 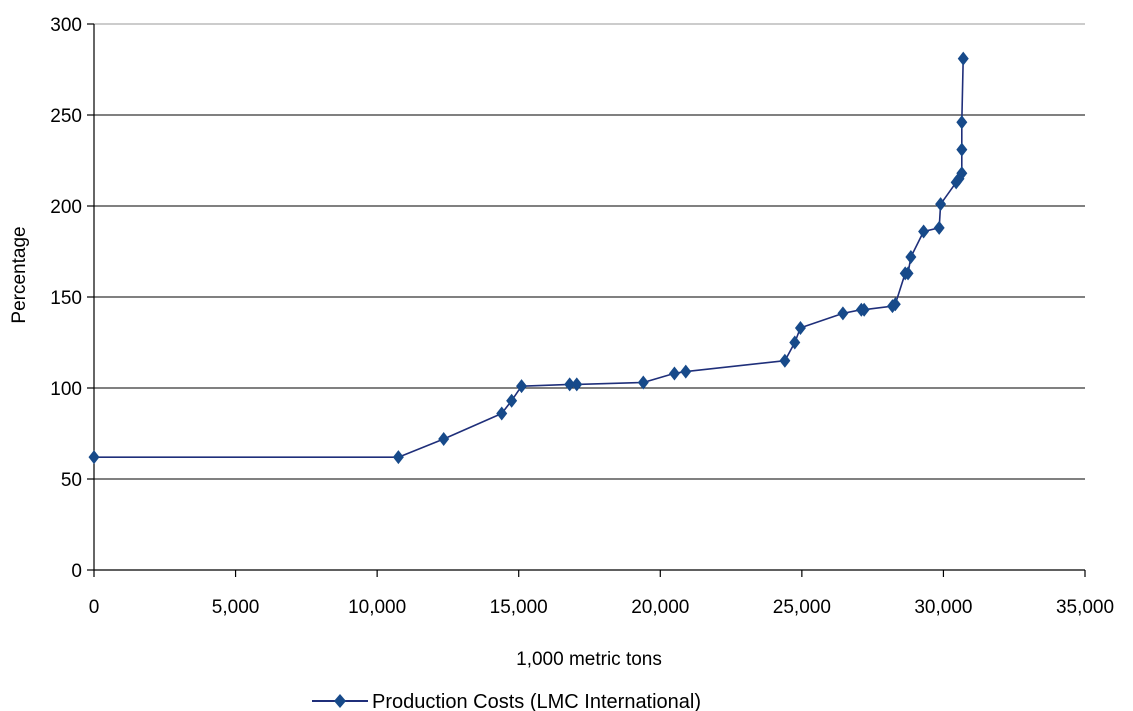 What do you see at coordinates (340, 701) in the screenshot?
I see `legend-marker` at bounding box center [340, 701].